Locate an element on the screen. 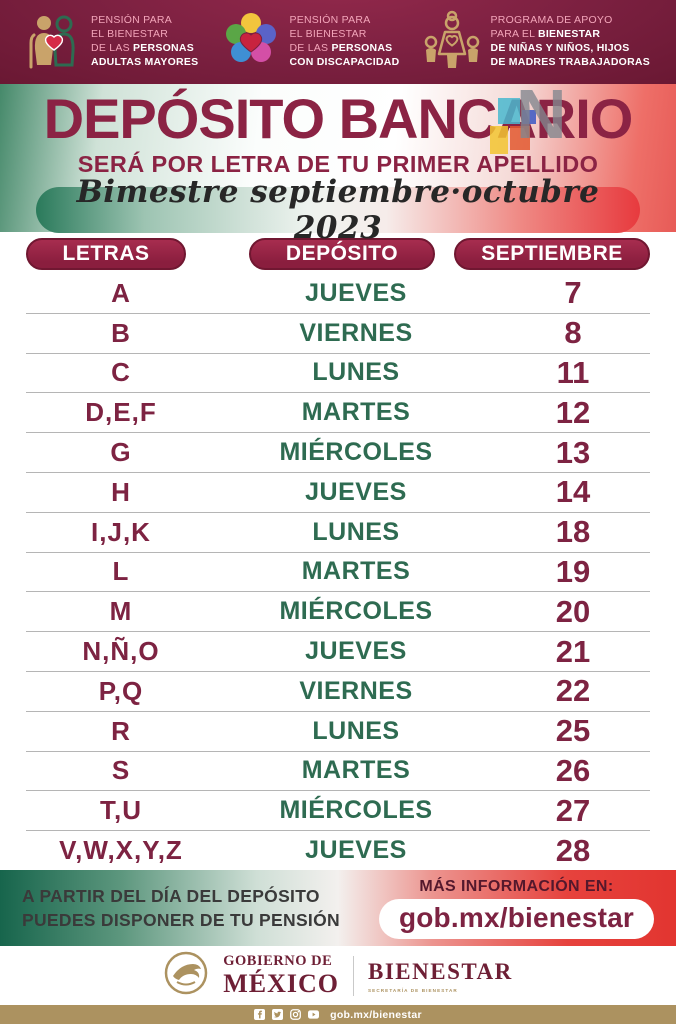  table-row: H JUEVES 14 is located at coordinates (338, 493).